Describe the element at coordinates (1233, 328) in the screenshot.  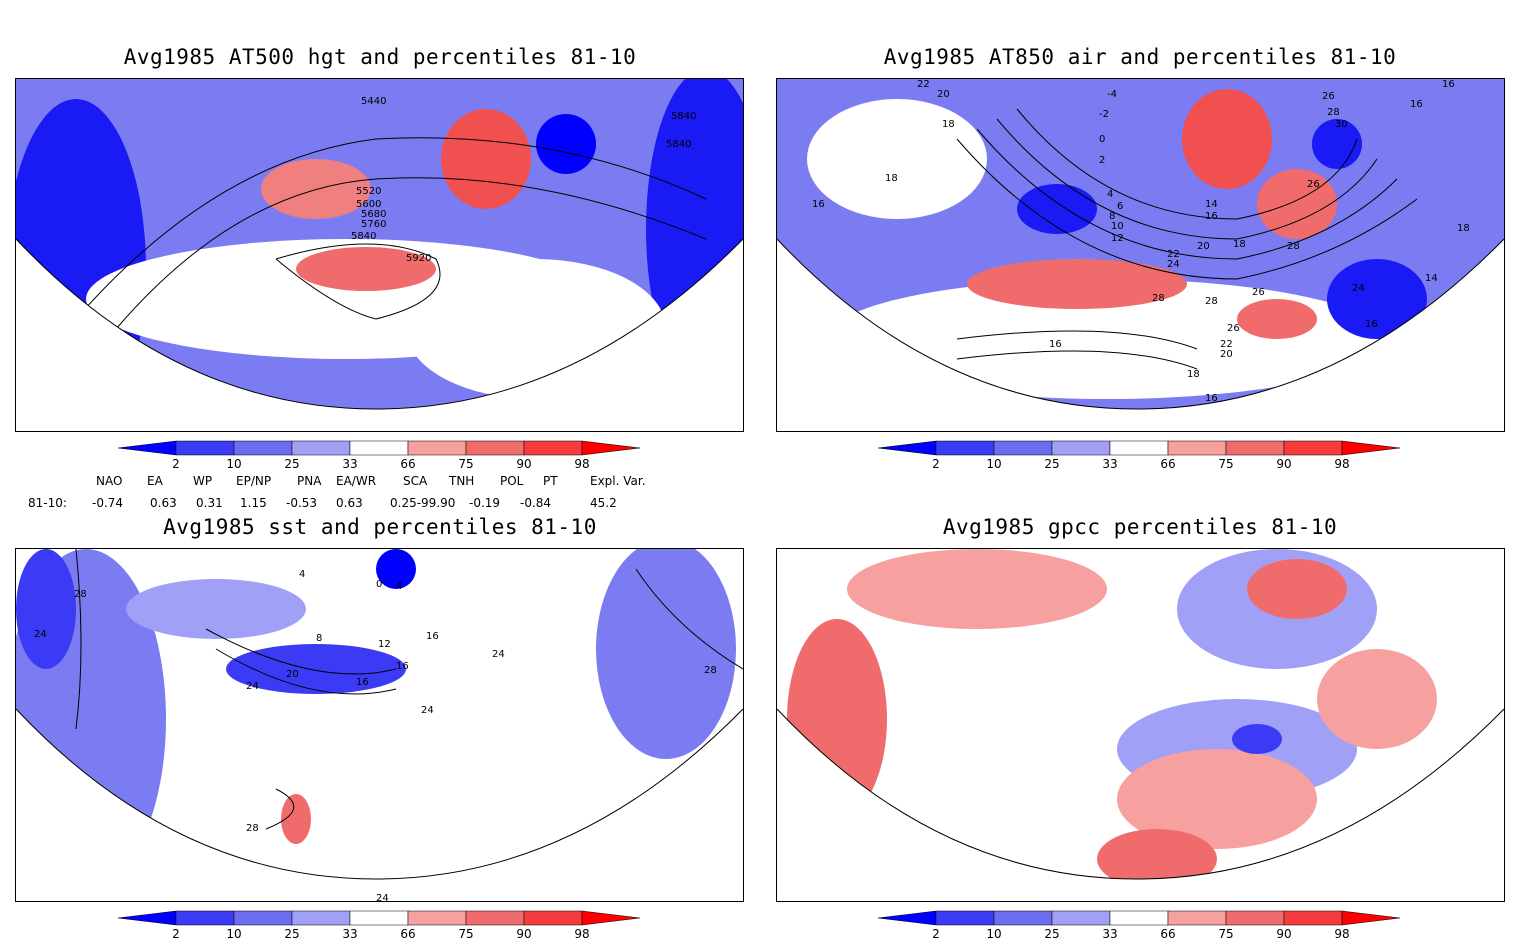
I see `contour-label: 26` at that location.